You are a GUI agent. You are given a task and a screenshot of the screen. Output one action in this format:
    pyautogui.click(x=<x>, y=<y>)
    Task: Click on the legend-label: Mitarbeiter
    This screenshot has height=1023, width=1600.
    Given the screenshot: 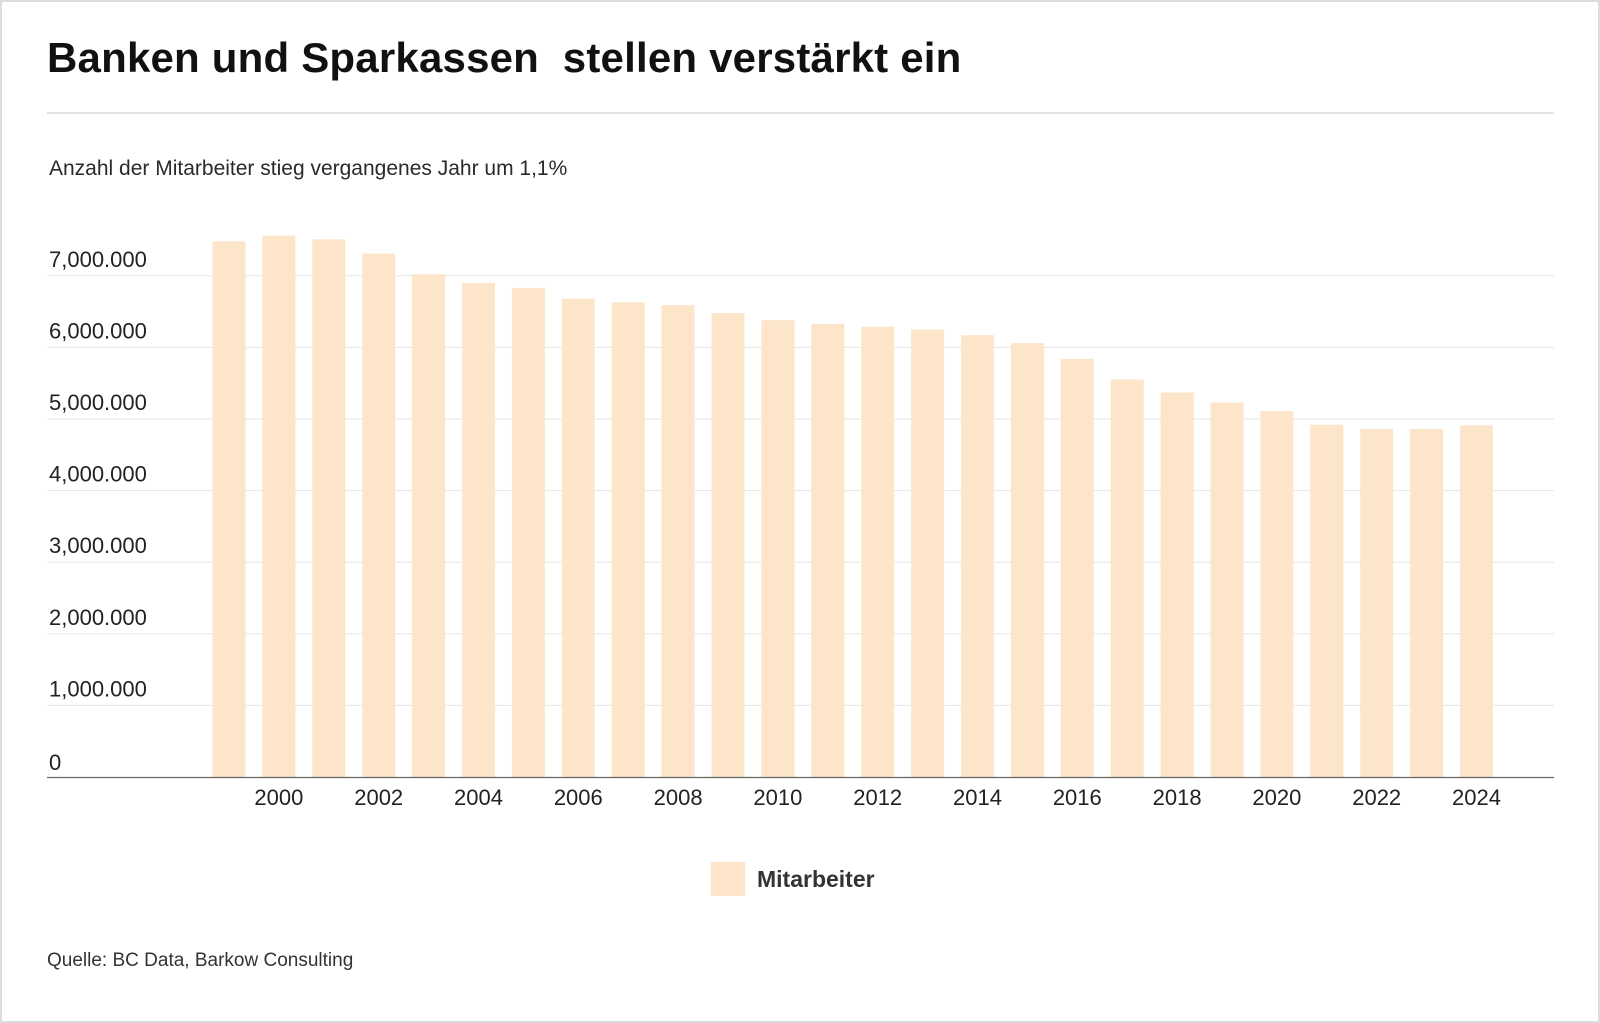 What is the action you would take?
    pyautogui.click(x=816, y=878)
    